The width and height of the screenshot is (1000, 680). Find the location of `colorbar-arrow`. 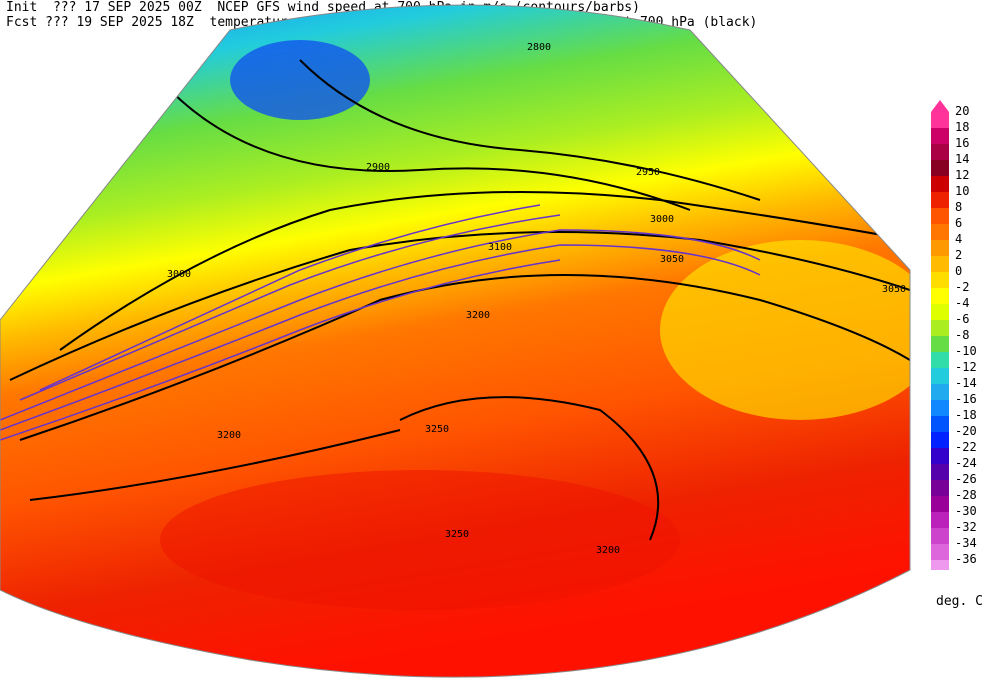

colorbar-arrow is located at coordinates (940, 106).